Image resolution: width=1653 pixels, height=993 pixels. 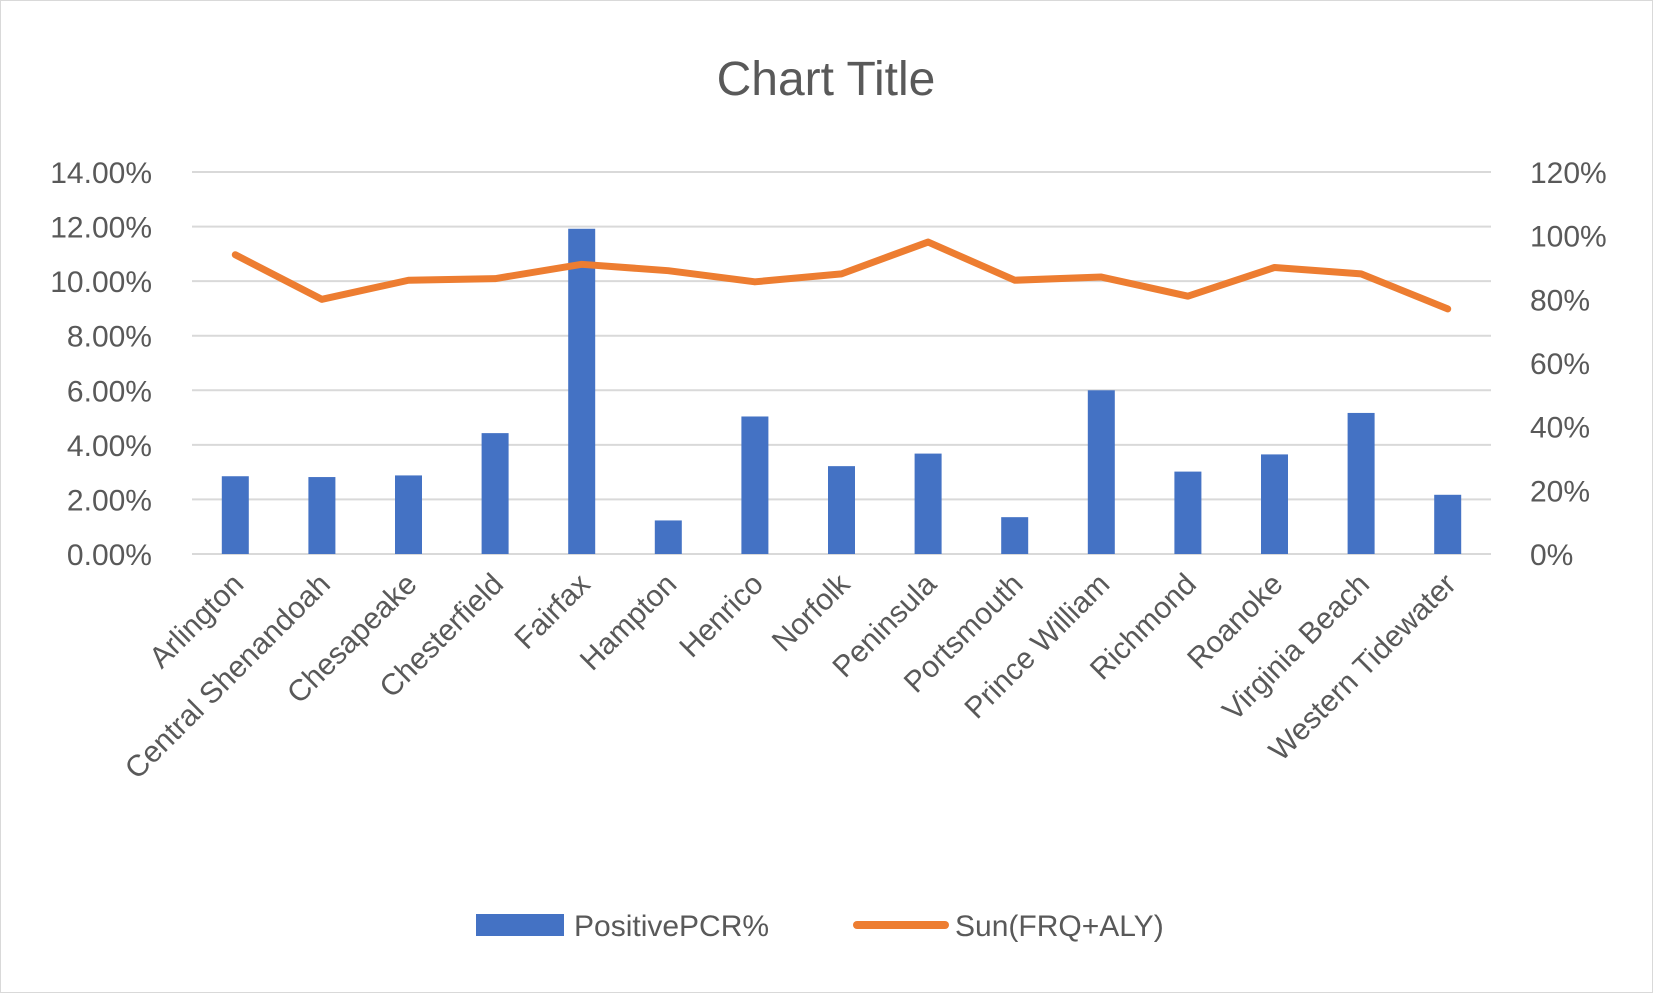 I want to click on legend: PositivePCR% Sun(FRQ+ALY), so click(x=820, y=926).